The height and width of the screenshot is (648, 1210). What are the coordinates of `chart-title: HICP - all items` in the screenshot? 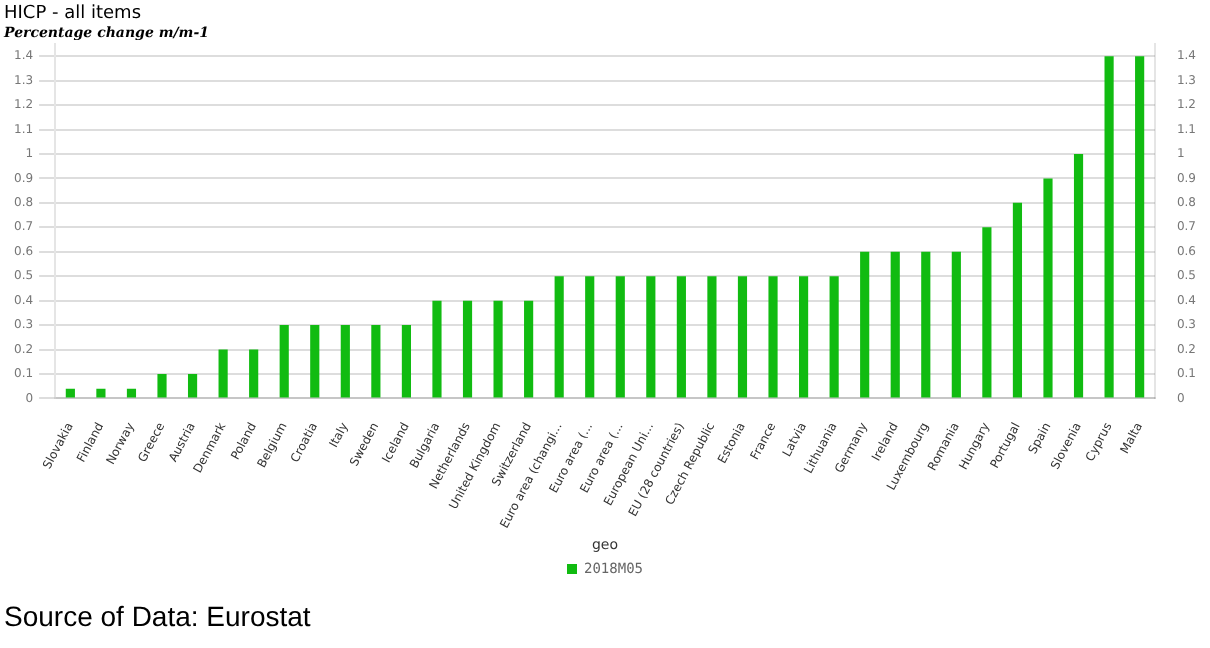 It's located at (73, 13).